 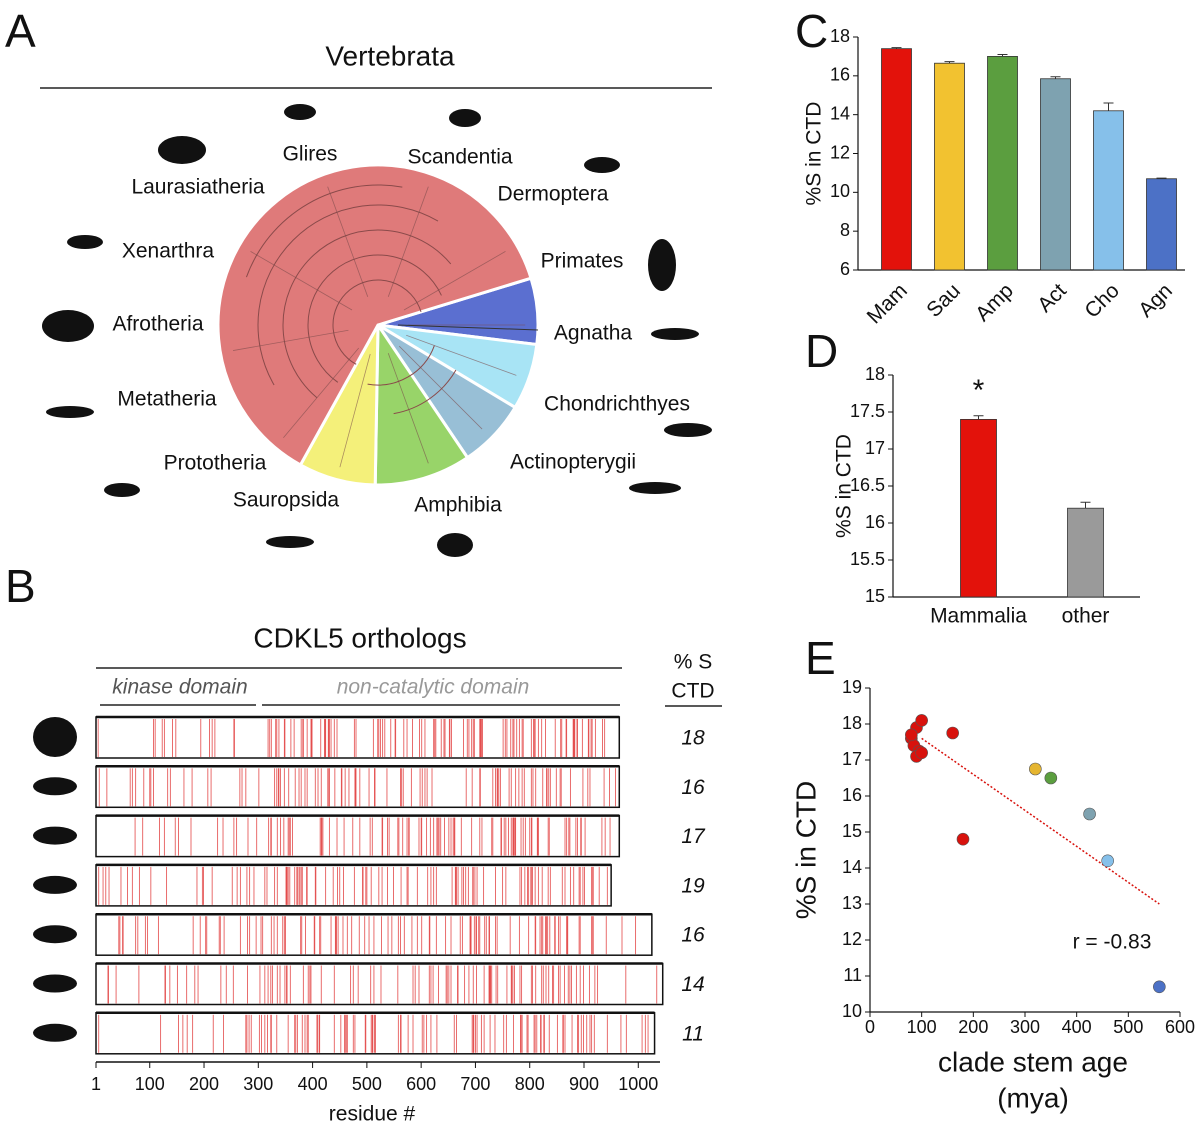 What do you see at coordinates (96, 1084) in the screenshot?
I see `x-tick-label: 1` at bounding box center [96, 1084].